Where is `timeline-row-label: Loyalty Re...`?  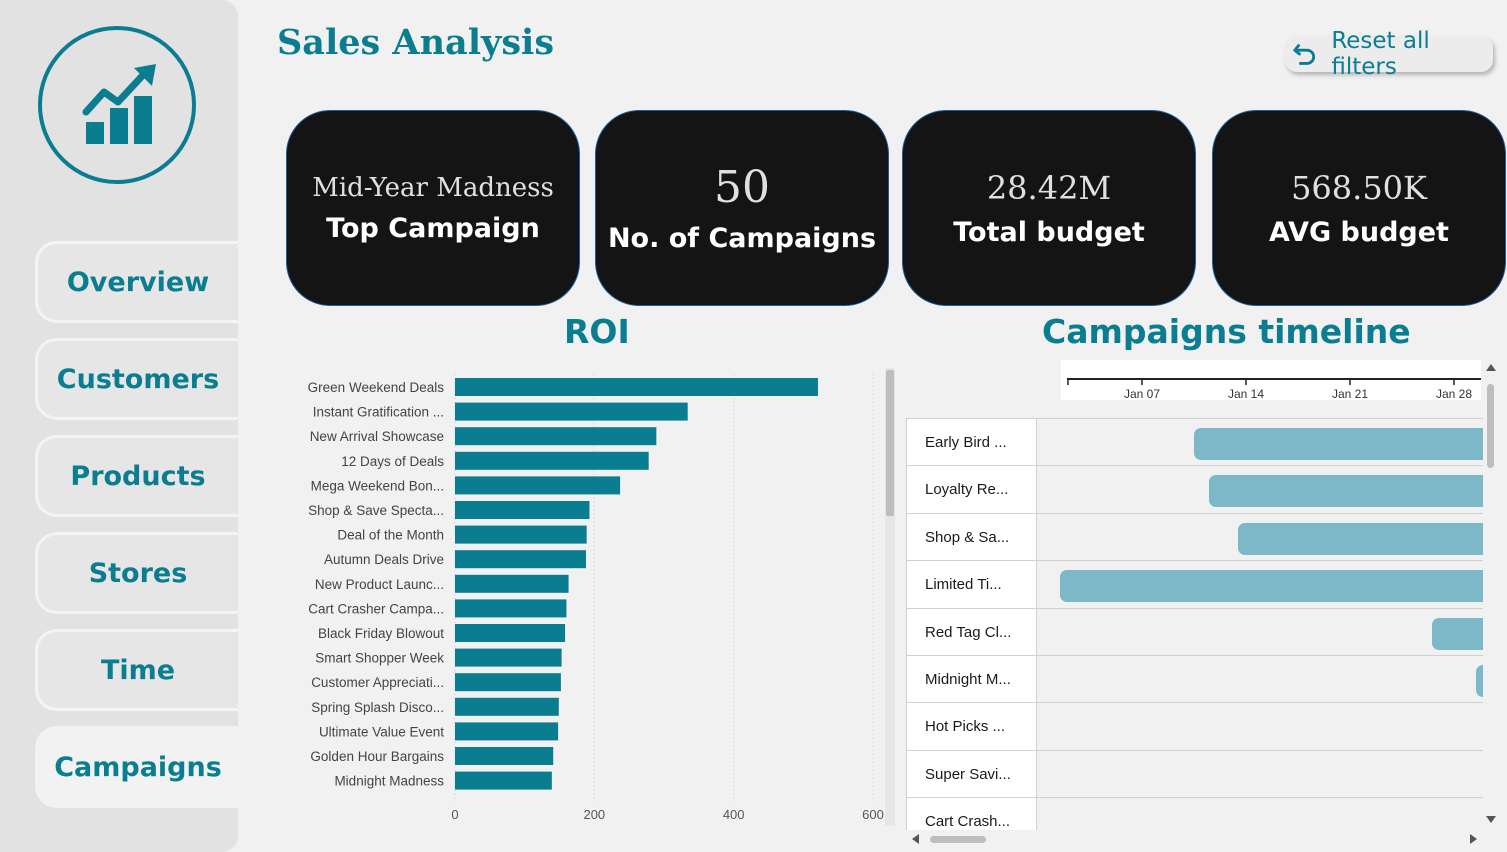
timeline-row-label: Loyalty Re... is located at coordinates (971, 490).